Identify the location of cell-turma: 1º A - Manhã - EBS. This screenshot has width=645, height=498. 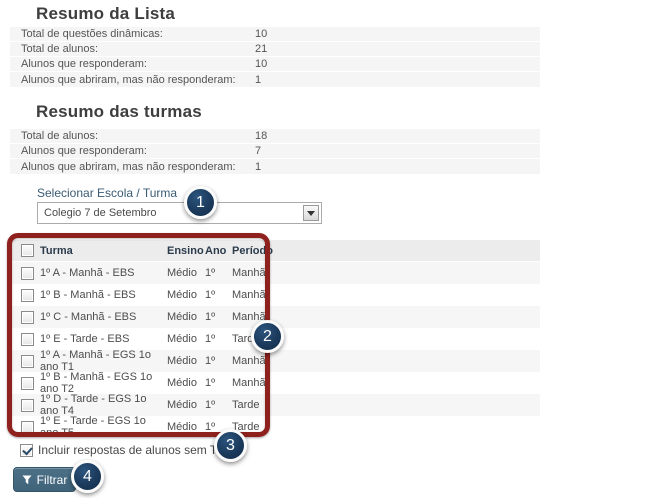
(87, 273).